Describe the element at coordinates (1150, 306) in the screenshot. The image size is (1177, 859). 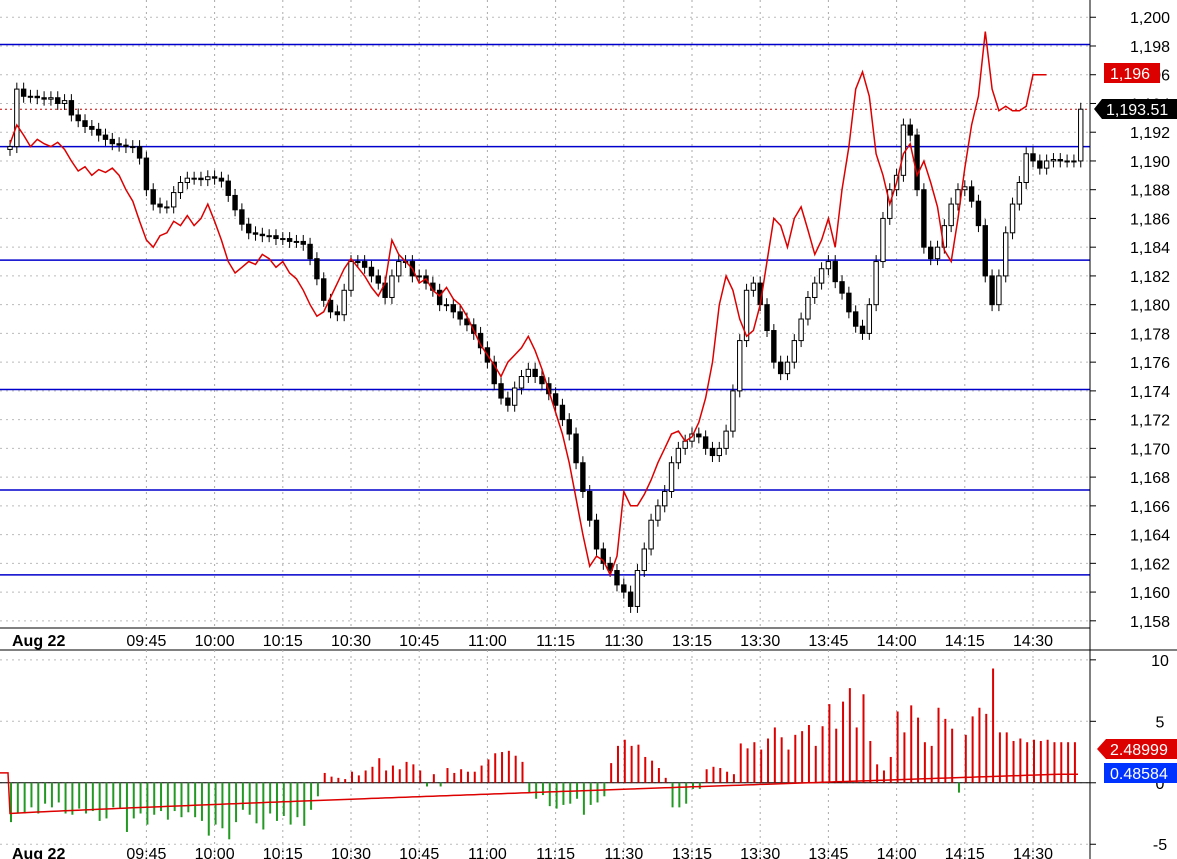
I see `price-y-tick-label: 1,180` at that location.